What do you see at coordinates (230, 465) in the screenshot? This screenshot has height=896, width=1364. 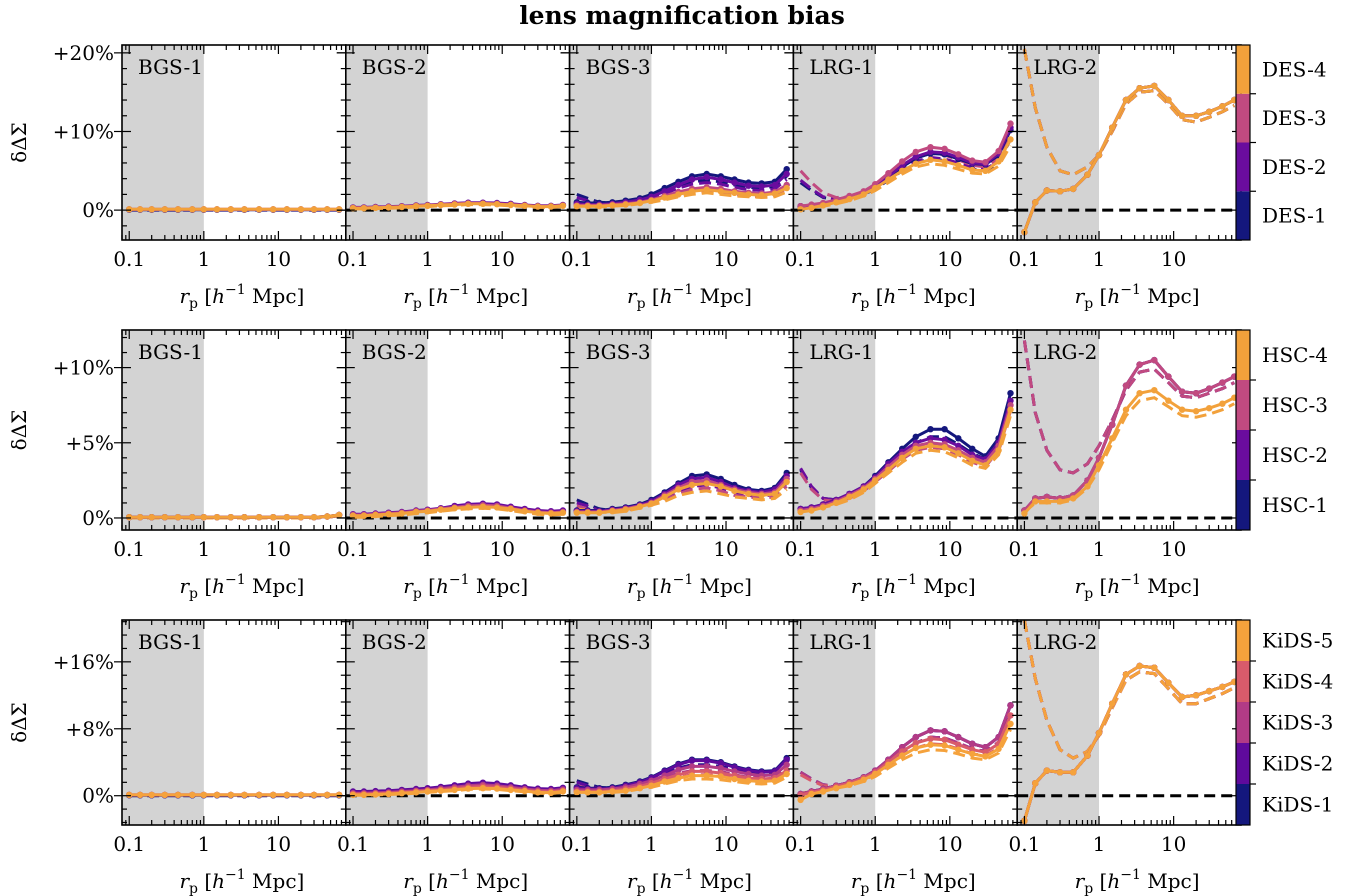 I see `panel-hsc-bgs-1: 0.1 1 10 BGS-1 rp [h−1 Mpc]` at bounding box center [230, 465].